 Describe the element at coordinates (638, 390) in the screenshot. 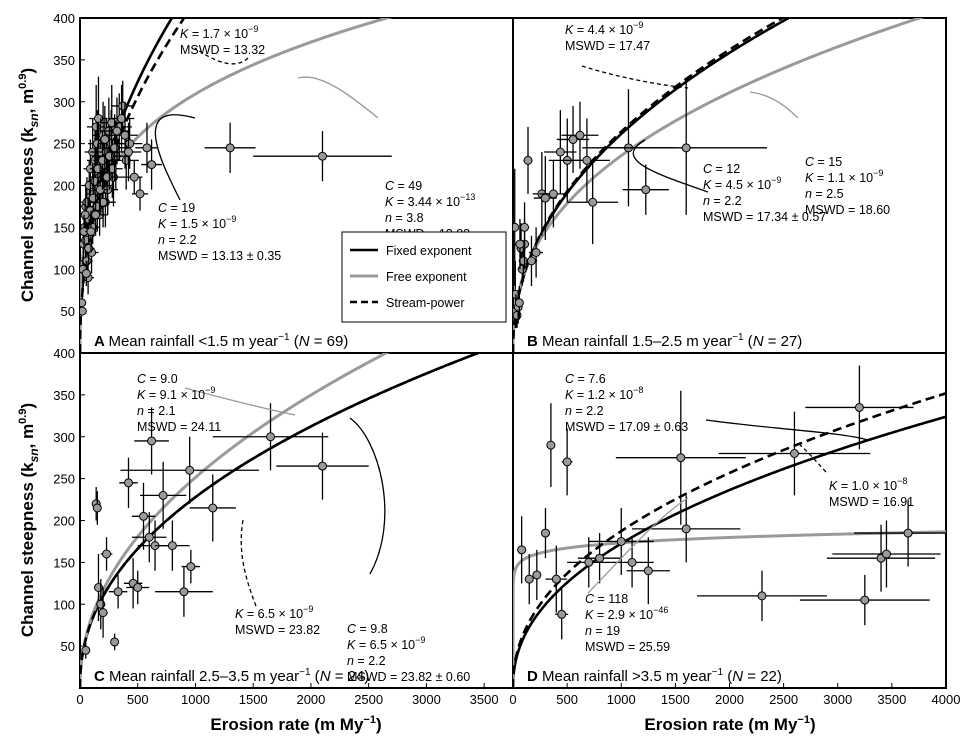

I see `exponent: −8` at that location.